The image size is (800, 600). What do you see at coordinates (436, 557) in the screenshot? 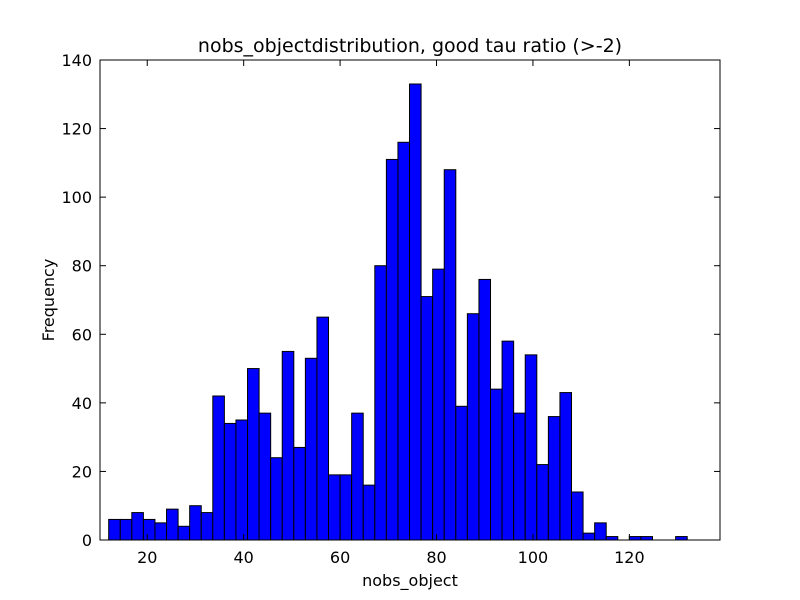
I see `x-tick-label: 80` at bounding box center [436, 557].